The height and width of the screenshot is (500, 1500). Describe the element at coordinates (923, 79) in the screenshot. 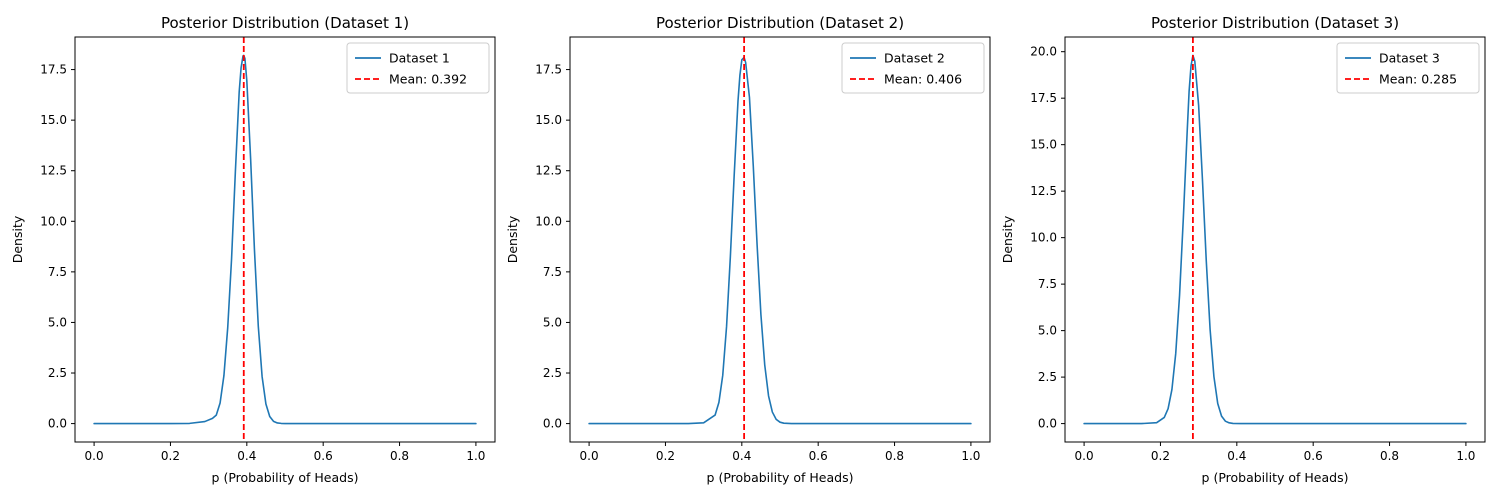

I see `legend-label: Mean: 0.406` at that location.